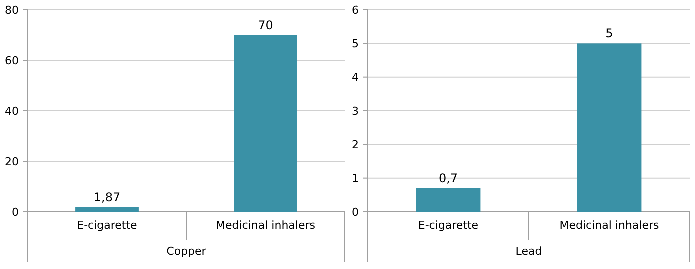 This screenshot has height=269, width=695. I want to click on data-label: 1,87, so click(107, 197).